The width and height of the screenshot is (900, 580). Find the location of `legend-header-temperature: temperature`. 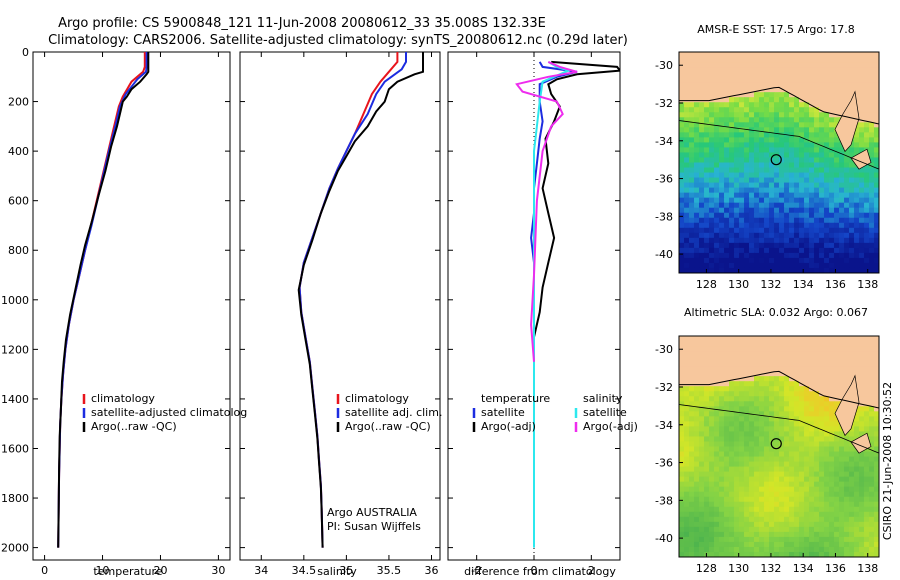

legend-header-temperature: temperature is located at coordinates (515, 398).